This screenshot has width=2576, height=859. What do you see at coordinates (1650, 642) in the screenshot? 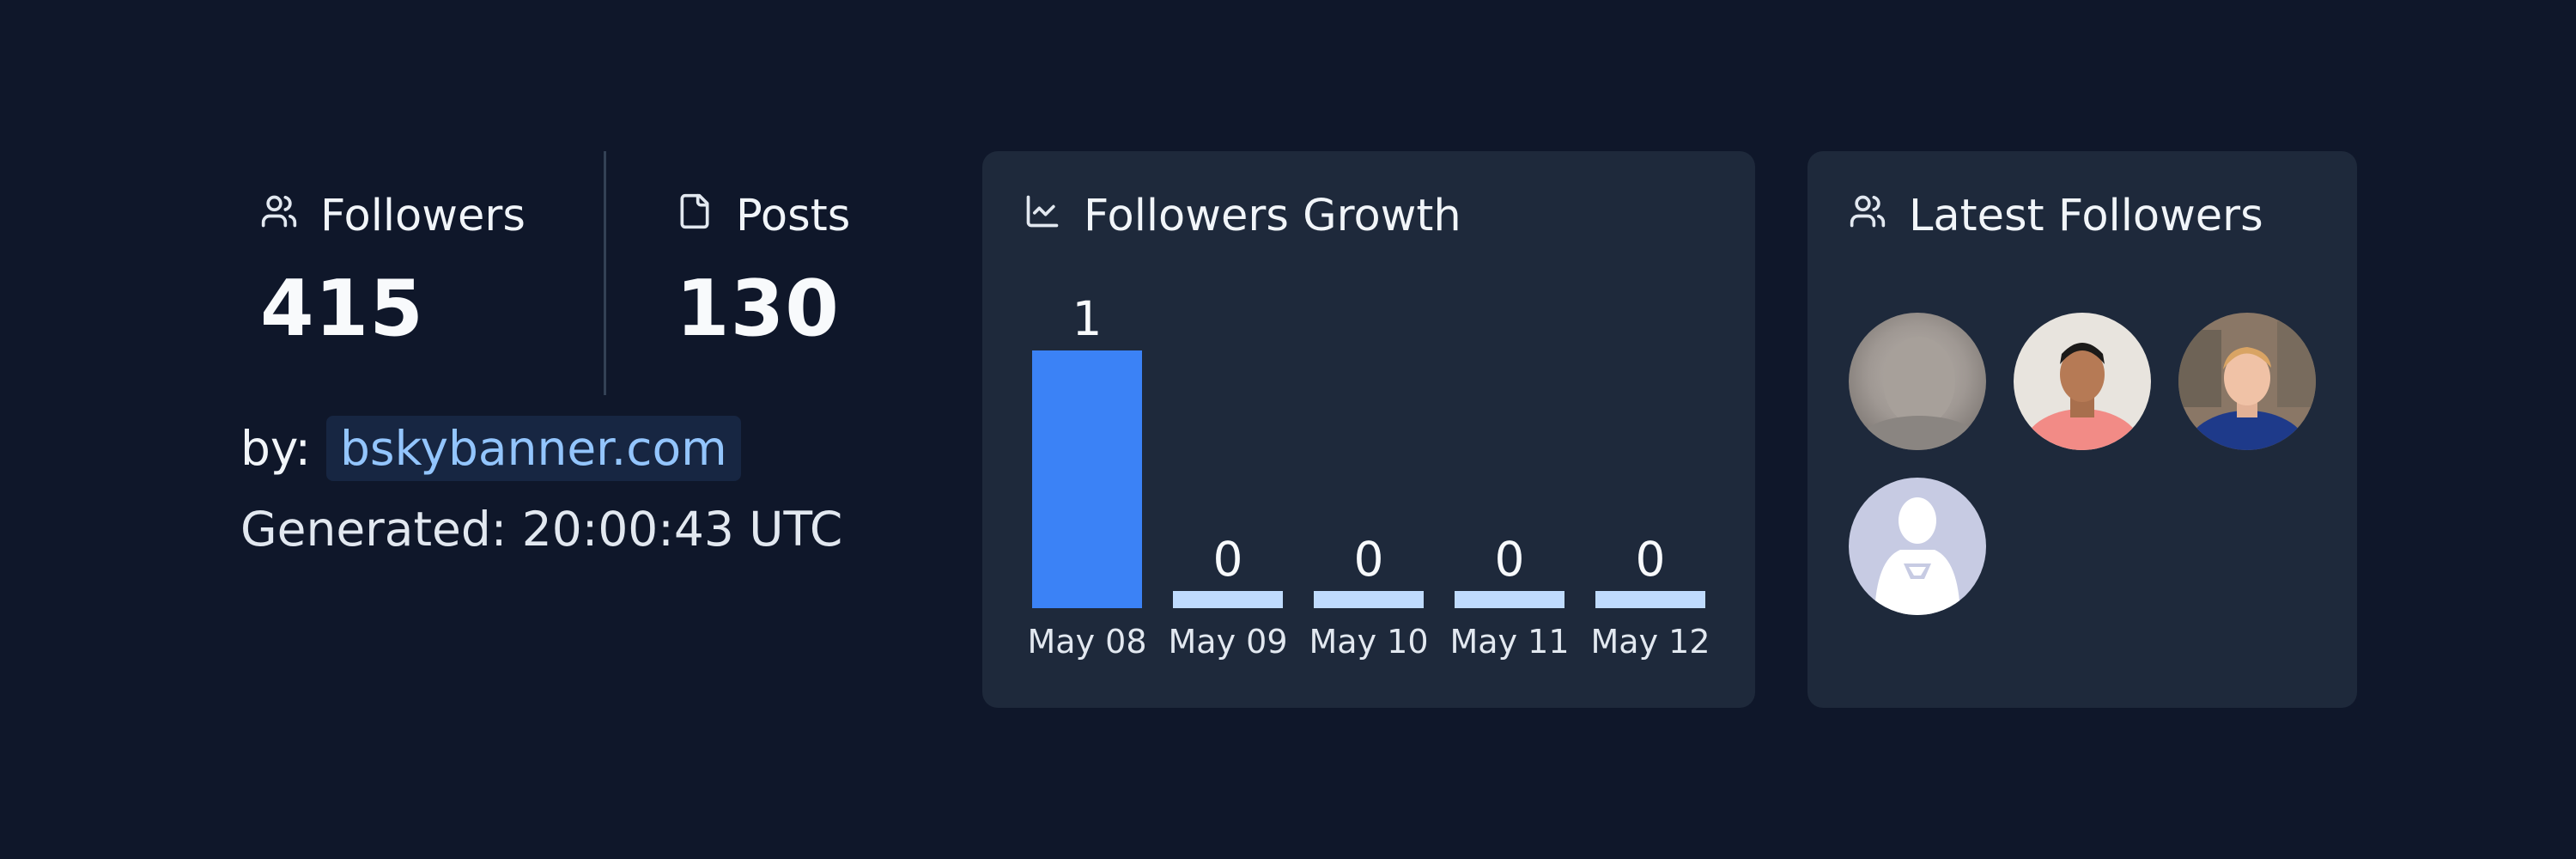
I see `x-tick-label: May 12` at bounding box center [1650, 642].